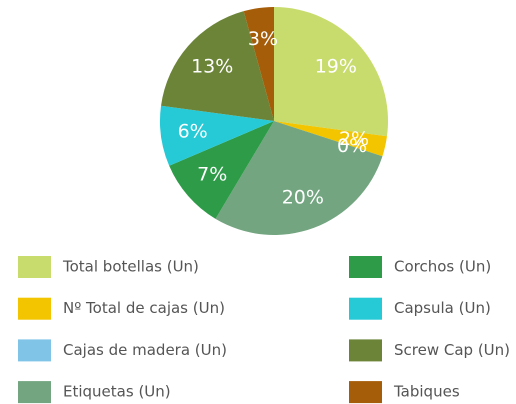  Describe the element at coordinates (303, 197) in the screenshot. I see `data-label: 20%` at that location.